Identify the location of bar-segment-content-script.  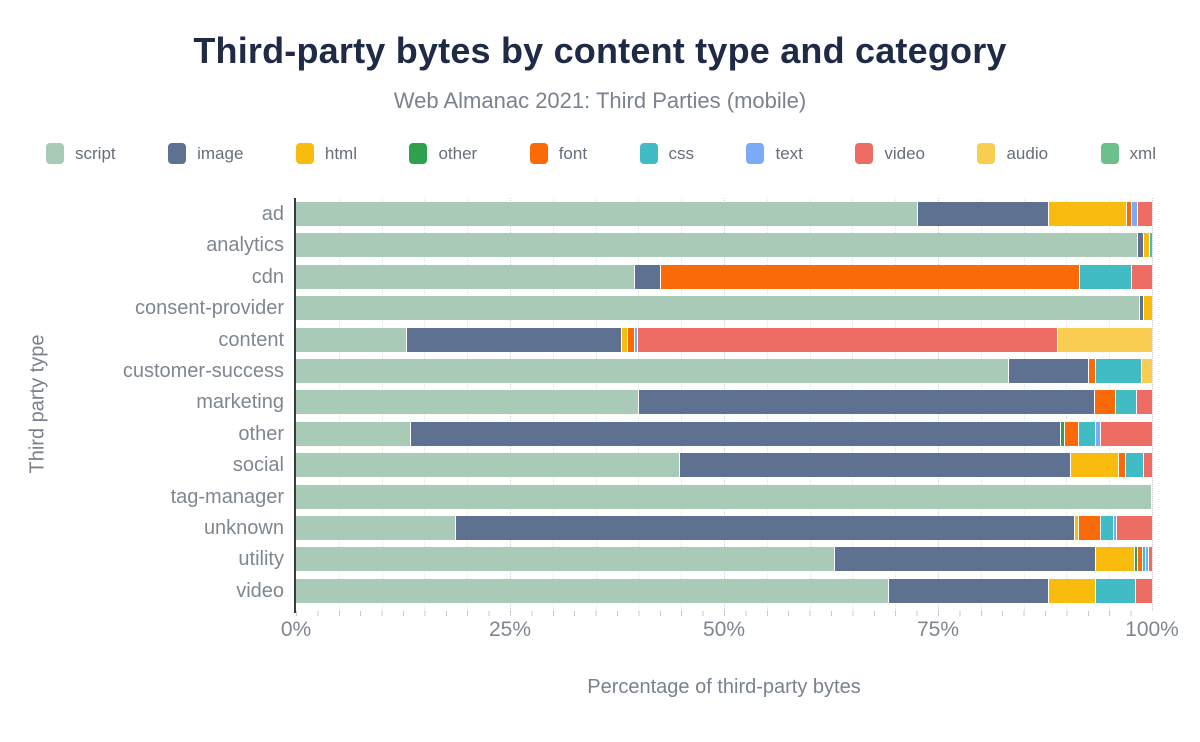
(351, 339).